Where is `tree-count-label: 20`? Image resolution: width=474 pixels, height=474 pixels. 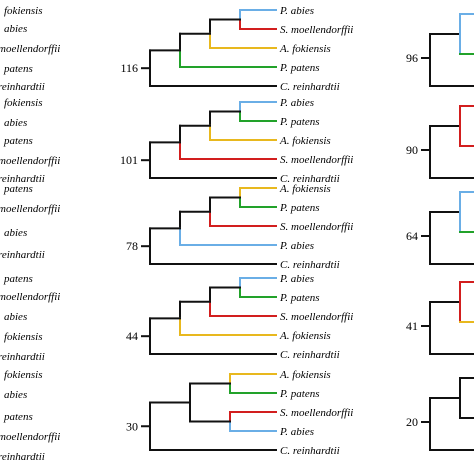
tree-count-label: 20 is located at coordinates (412, 422).